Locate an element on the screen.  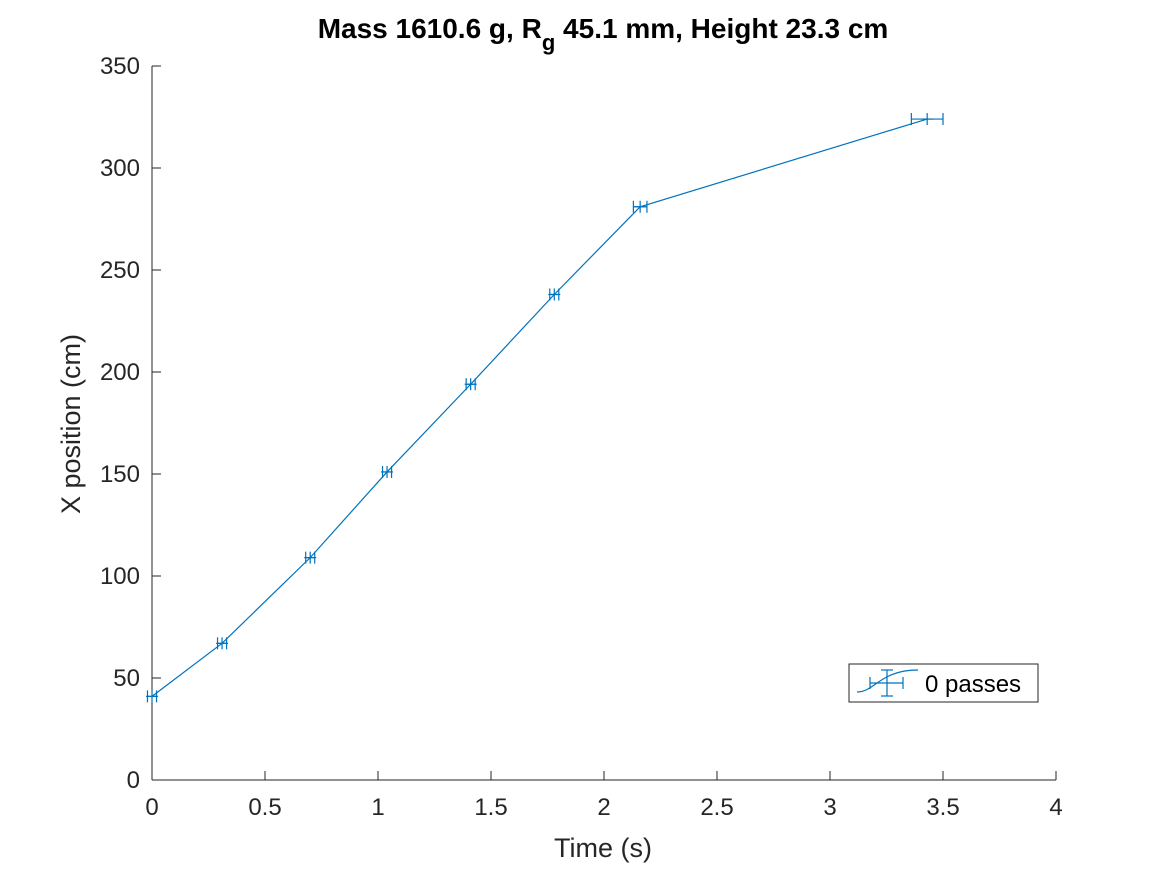
y-tick-label: 200 is located at coordinates (120, 372).